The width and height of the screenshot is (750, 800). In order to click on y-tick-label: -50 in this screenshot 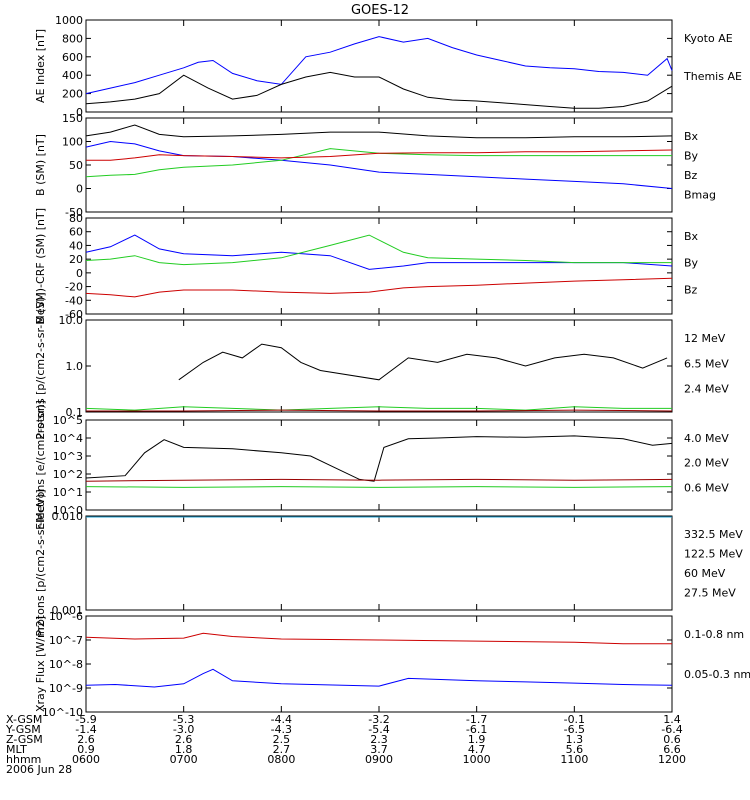, I will do `click(74, 212)`.